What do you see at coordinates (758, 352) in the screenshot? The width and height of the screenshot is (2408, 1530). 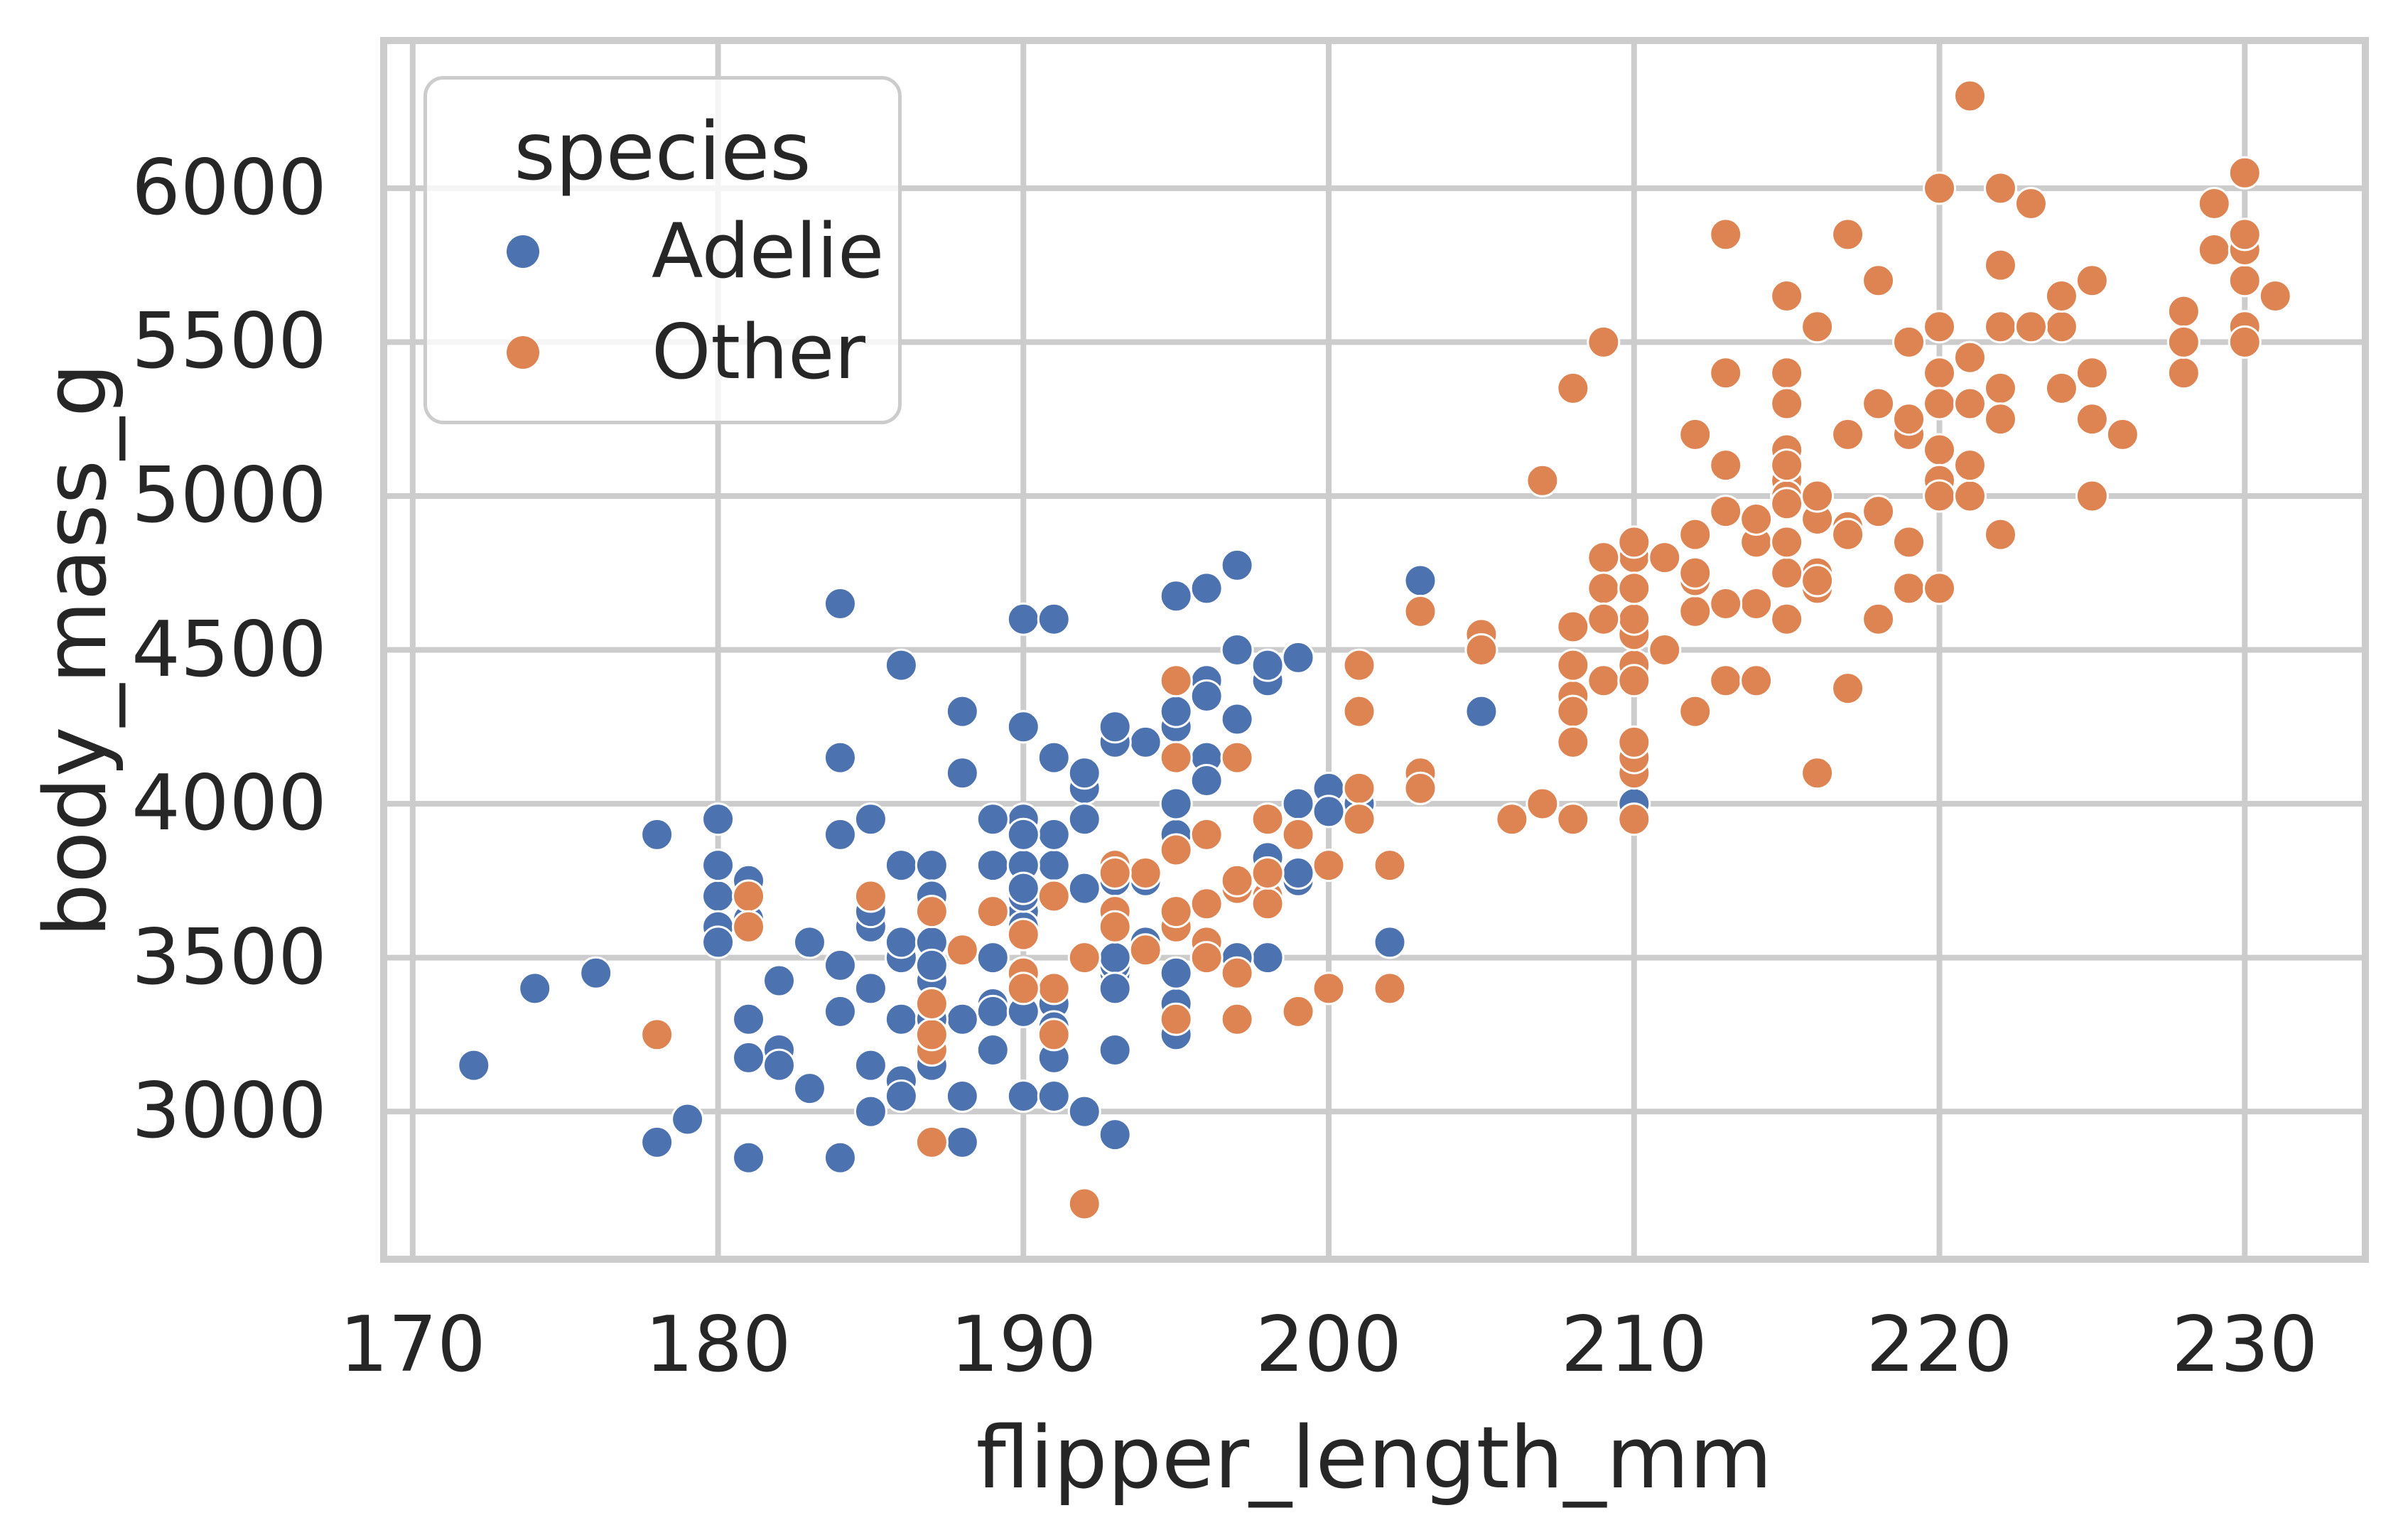 I see `legend-item-label-other: Other` at bounding box center [758, 352].